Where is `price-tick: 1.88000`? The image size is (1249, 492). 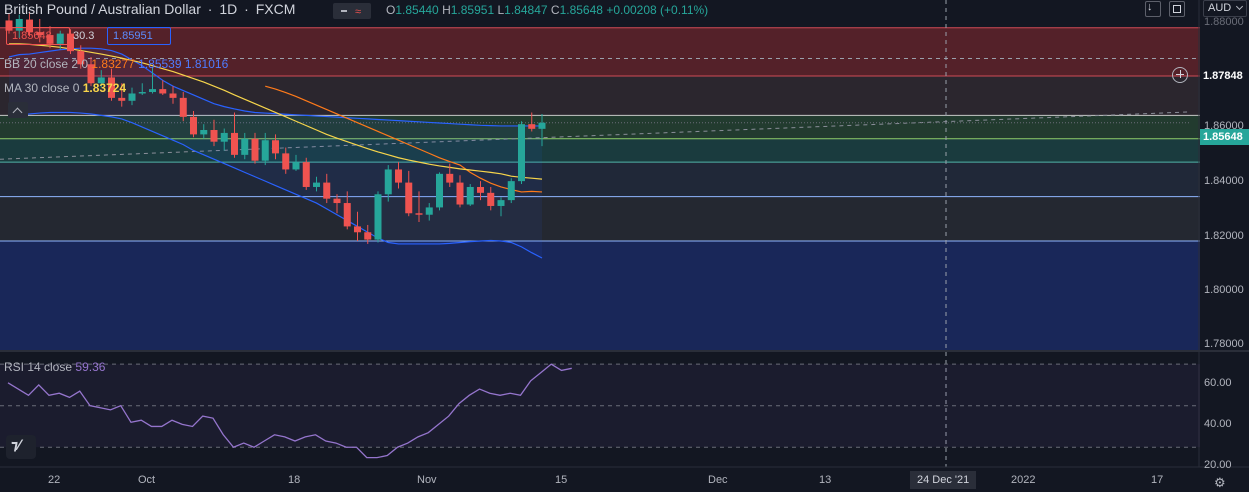 price-tick: 1.88000 is located at coordinates (1224, 22).